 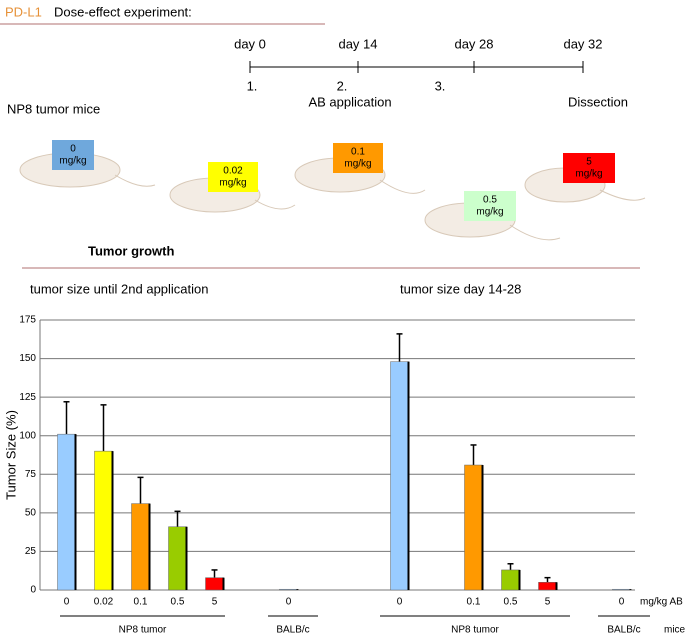 What do you see at coordinates (27, 435) in the screenshot?
I see `y-tick-label: 100` at bounding box center [27, 435].